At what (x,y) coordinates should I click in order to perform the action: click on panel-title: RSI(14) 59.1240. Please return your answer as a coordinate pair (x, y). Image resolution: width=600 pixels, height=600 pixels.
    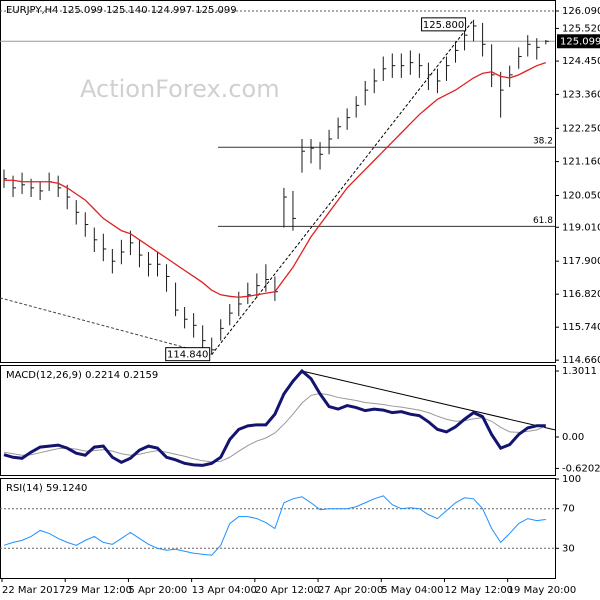
    Looking at the image, I should click on (46, 488).